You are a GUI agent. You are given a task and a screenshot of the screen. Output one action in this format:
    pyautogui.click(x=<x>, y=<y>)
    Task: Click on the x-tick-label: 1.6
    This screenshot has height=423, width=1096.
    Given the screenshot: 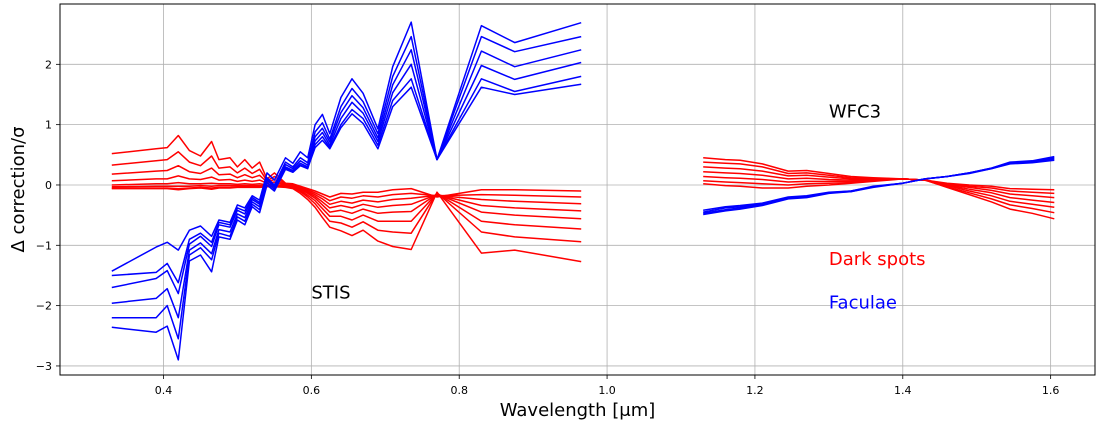 What is the action you would take?
    pyautogui.click(x=1051, y=390)
    